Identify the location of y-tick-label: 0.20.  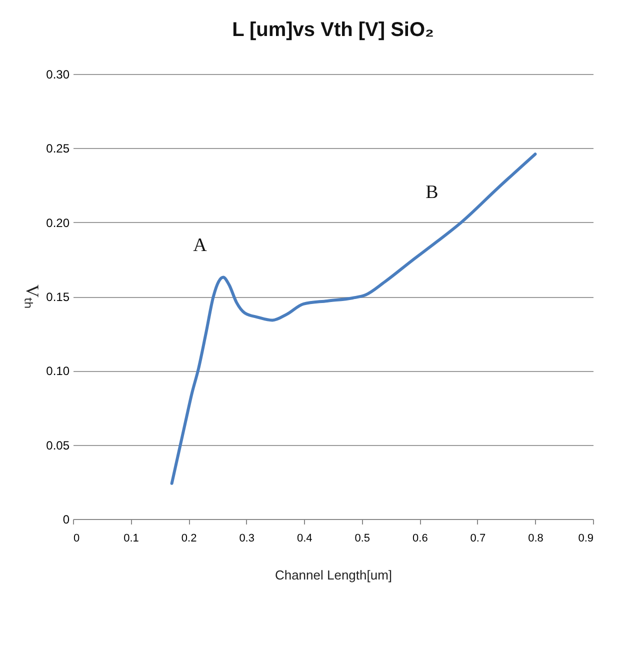
(58, 223).